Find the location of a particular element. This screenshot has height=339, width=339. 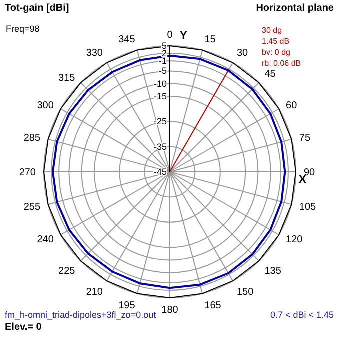

text: rb: 0.06 dB is located at coordinates (282, 63).